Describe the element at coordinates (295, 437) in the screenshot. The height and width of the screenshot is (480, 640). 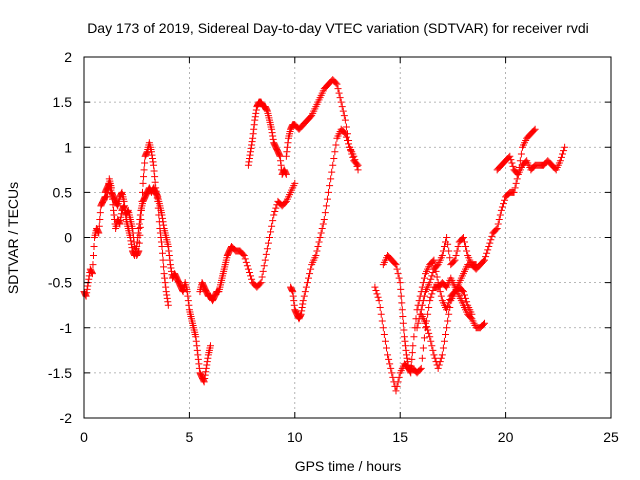
I see `x-tick-label: 10` at that location.